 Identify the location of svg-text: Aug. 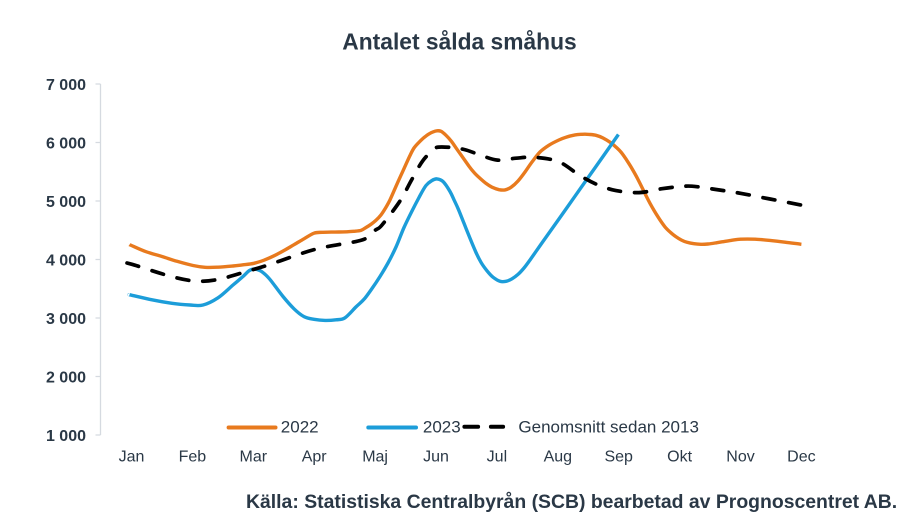
(558, 457).